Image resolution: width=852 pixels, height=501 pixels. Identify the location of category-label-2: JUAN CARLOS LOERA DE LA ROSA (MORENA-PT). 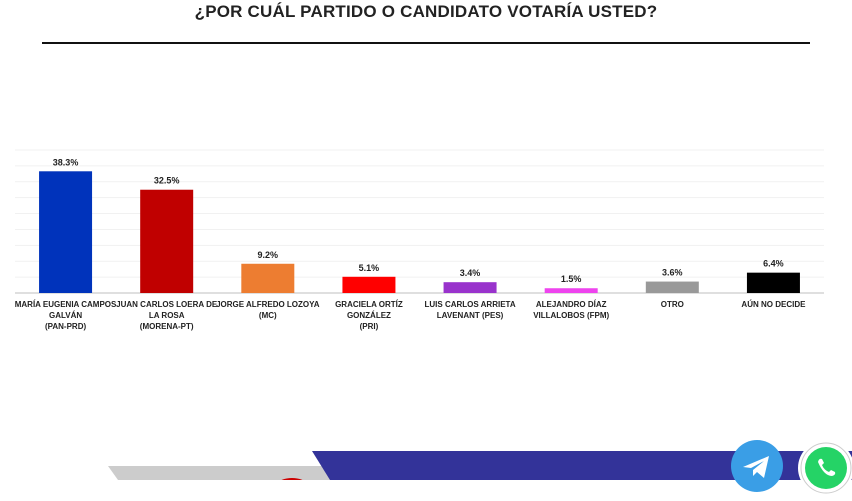
(167, 315).